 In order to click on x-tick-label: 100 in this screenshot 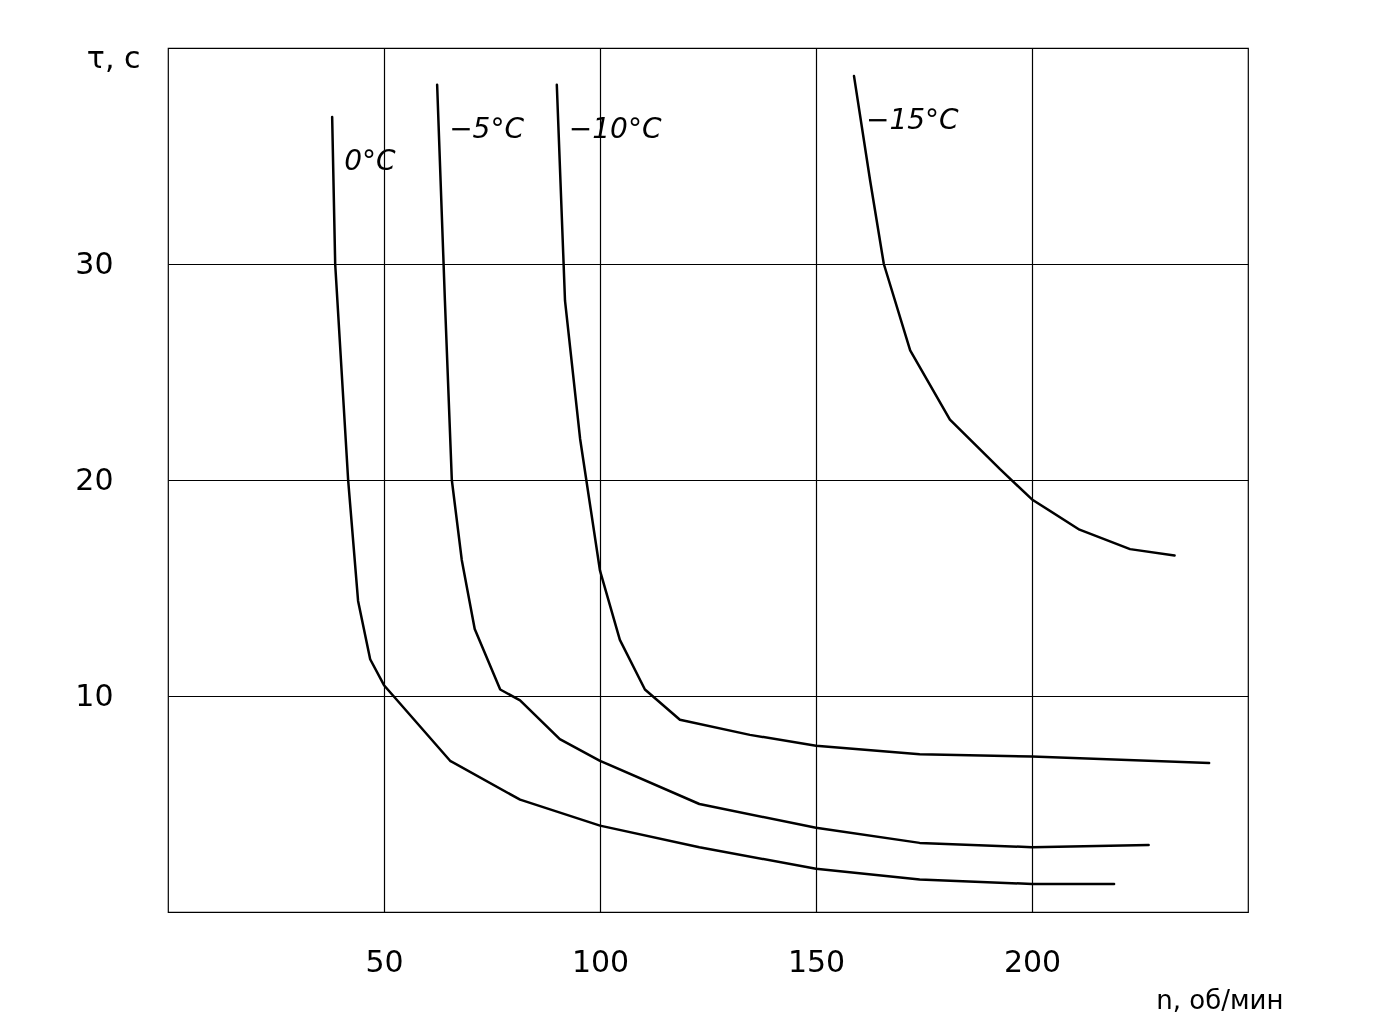, I will do `click(600, 961)`.